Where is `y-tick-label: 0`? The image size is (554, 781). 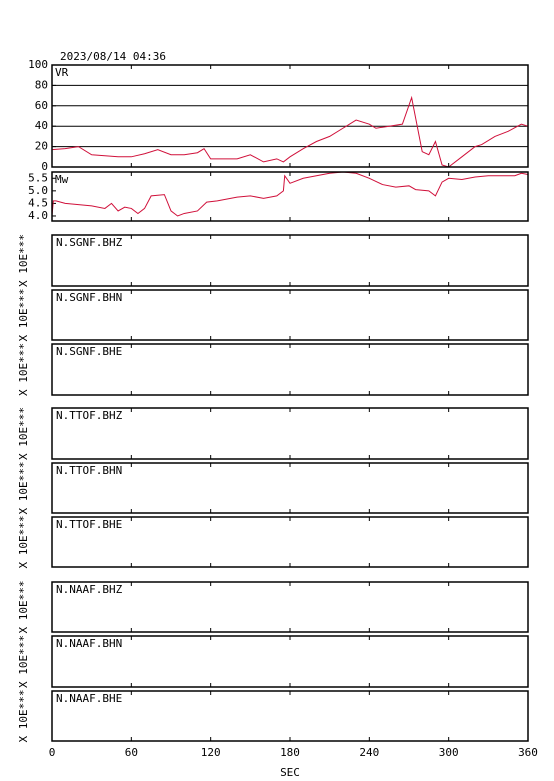
y-tick-label: 0 is located at coordinates (44, 166).